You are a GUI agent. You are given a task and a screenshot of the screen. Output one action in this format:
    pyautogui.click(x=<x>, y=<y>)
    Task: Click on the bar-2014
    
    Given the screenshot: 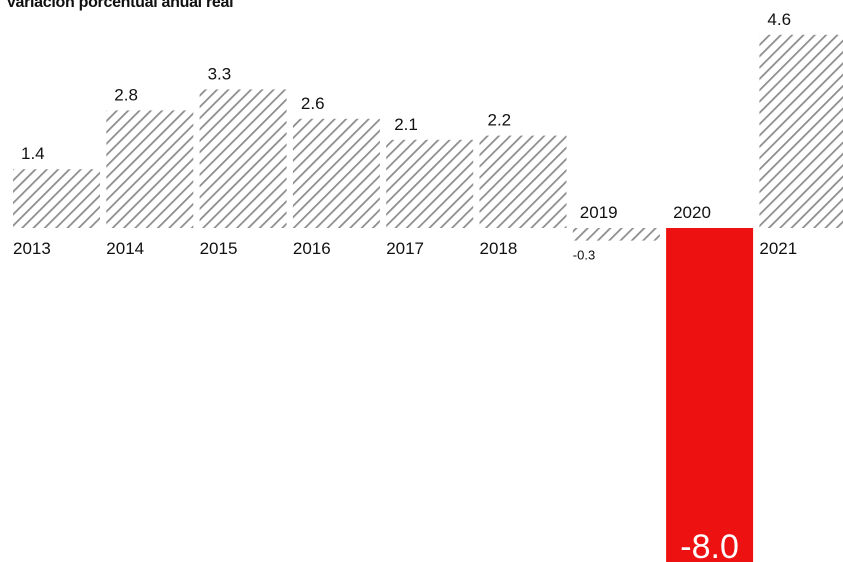 What is the action you would take?
    pyautogui.click(x=150, y=169)
    